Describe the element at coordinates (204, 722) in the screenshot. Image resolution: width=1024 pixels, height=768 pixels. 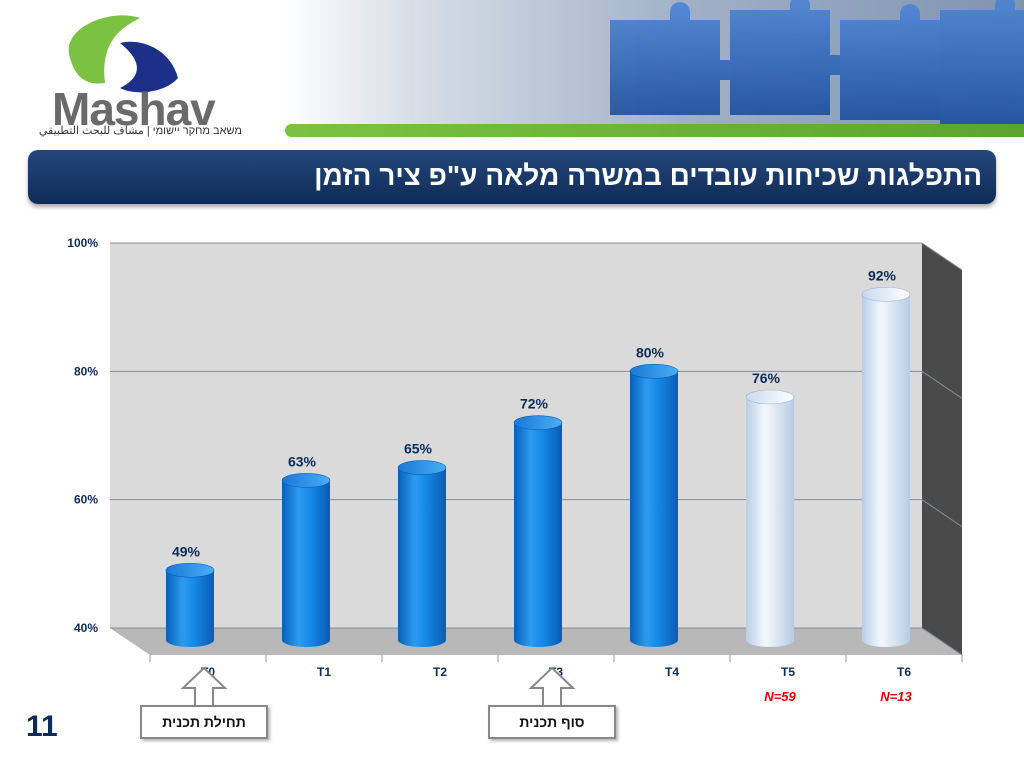
I see `callout-T0: תחילת תכנית` at that location.